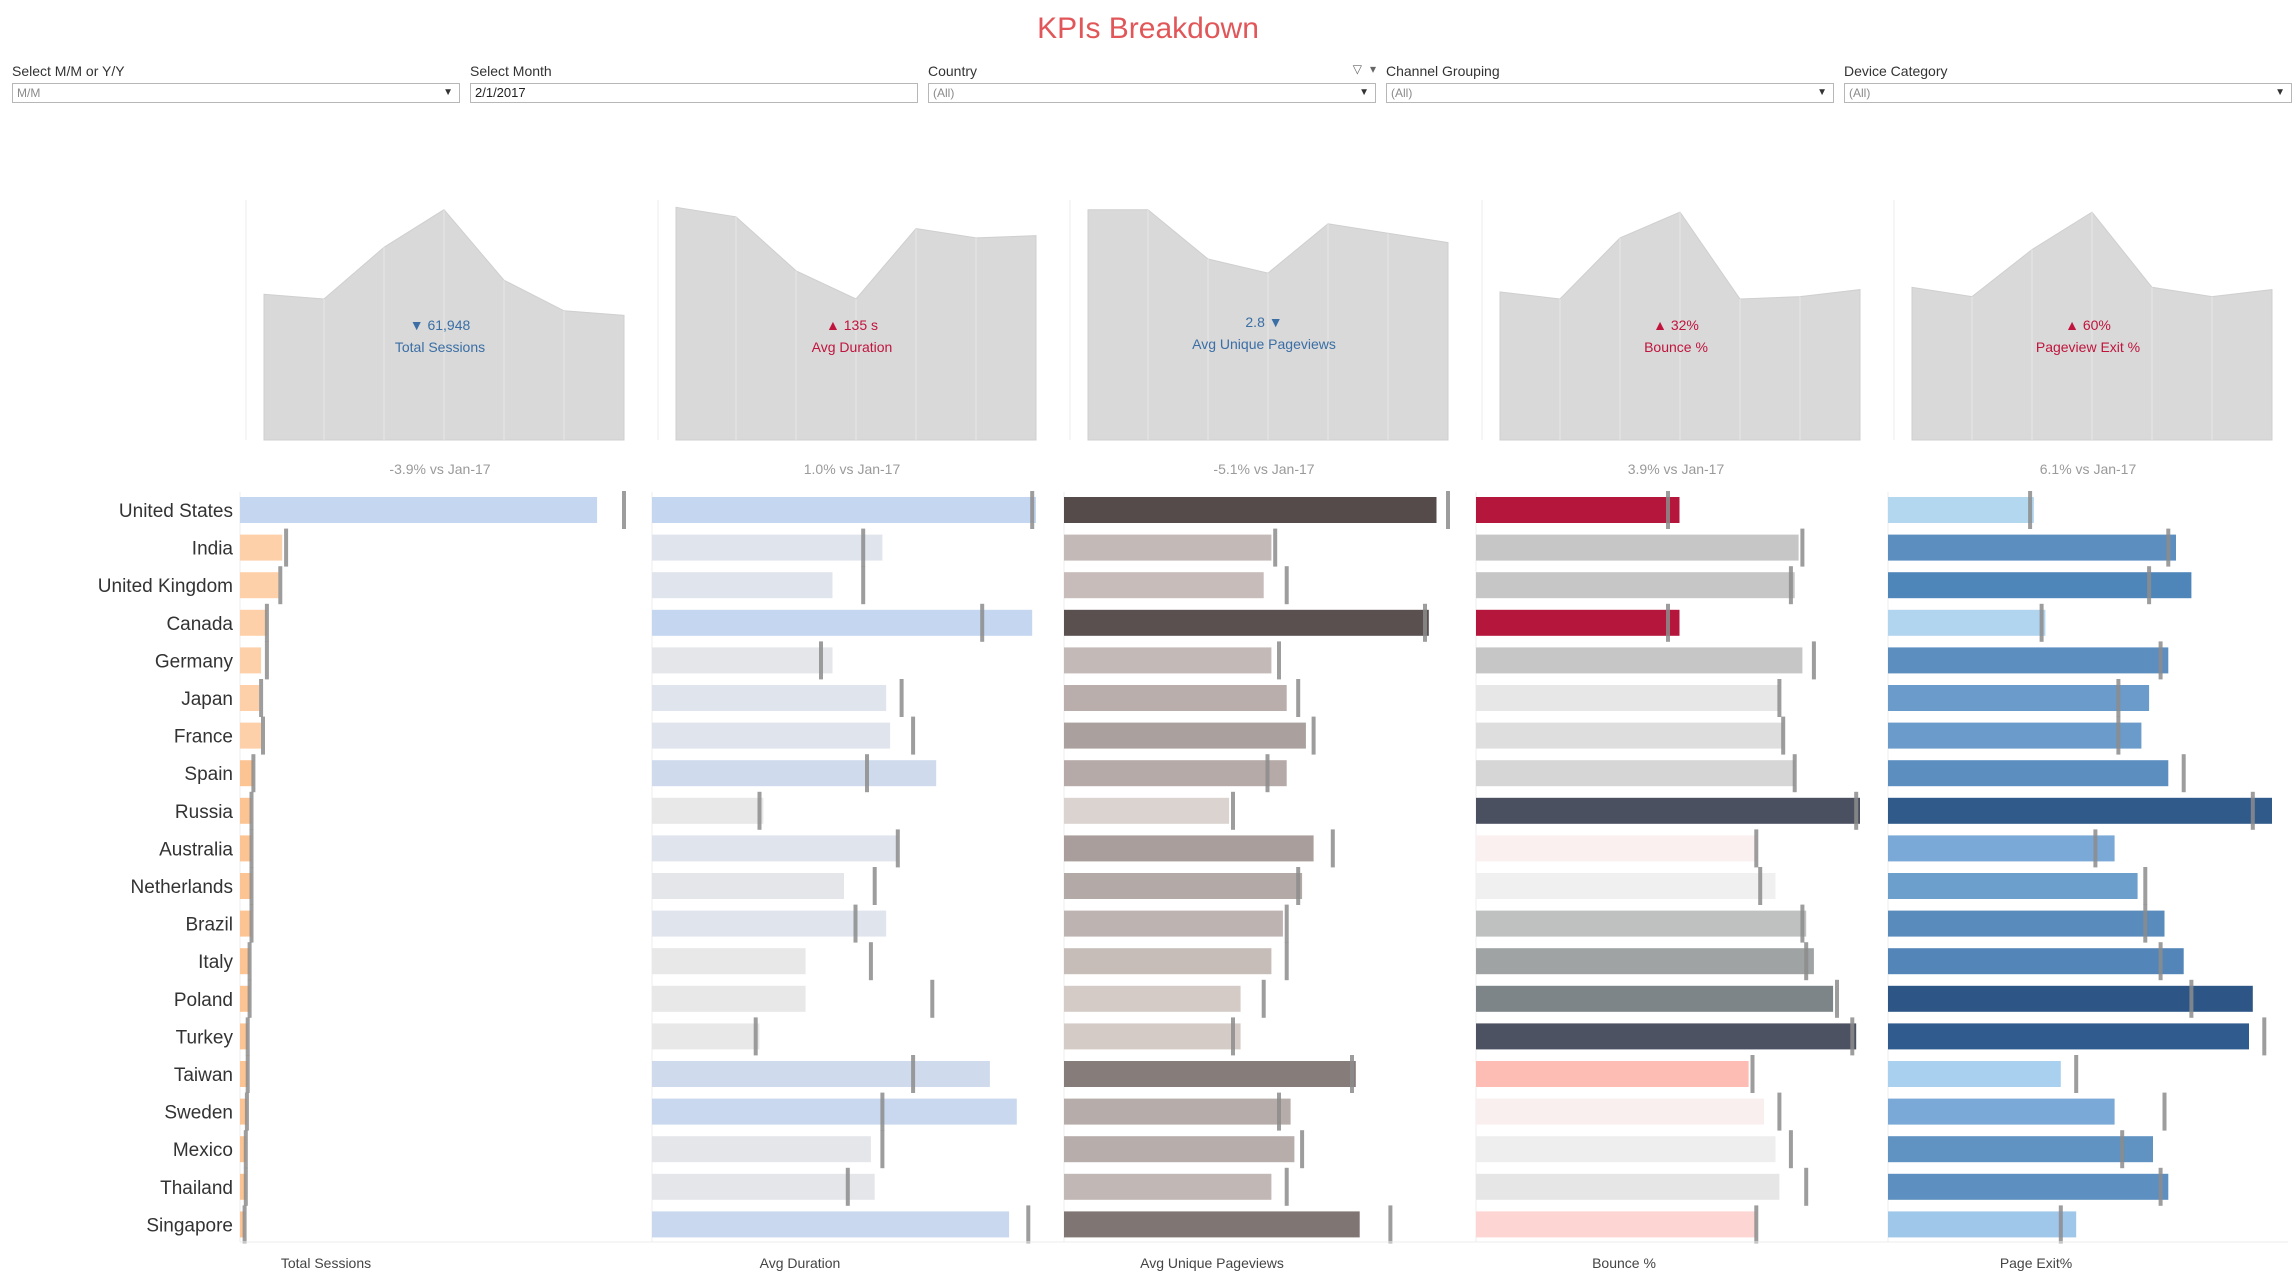 This screenshot has height=1282, width=2296. Describe the element at coordinates (694, 93) in the screenshot. I see `month-input: 2/1/2017` at that location.